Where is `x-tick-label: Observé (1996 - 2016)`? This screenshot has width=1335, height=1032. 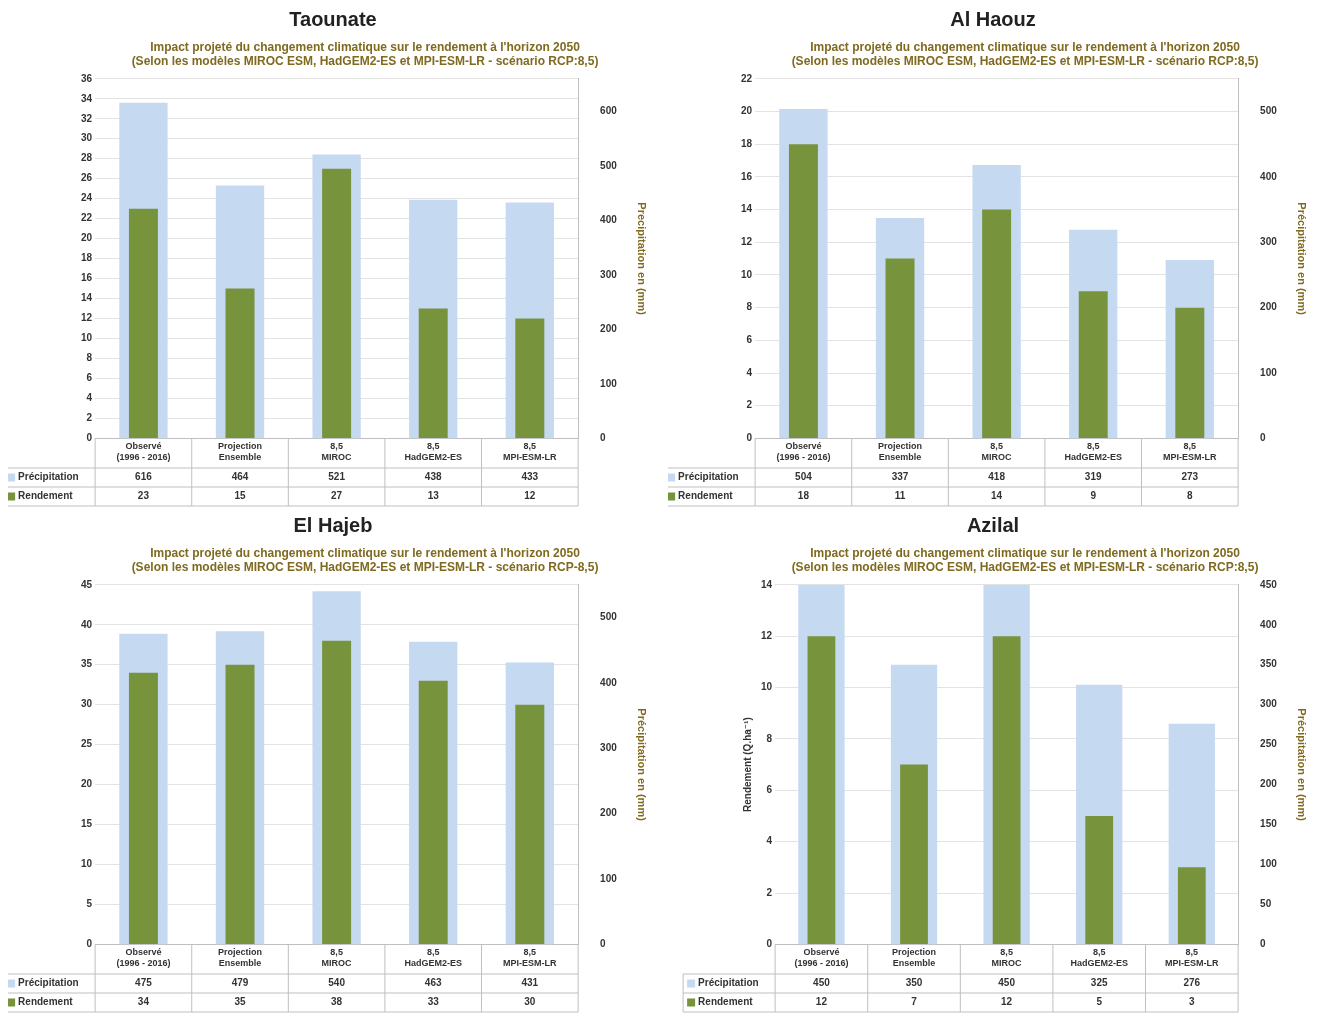
x-tick-label: Observé (1996 - 2016) is located at coordinates (821, 958).